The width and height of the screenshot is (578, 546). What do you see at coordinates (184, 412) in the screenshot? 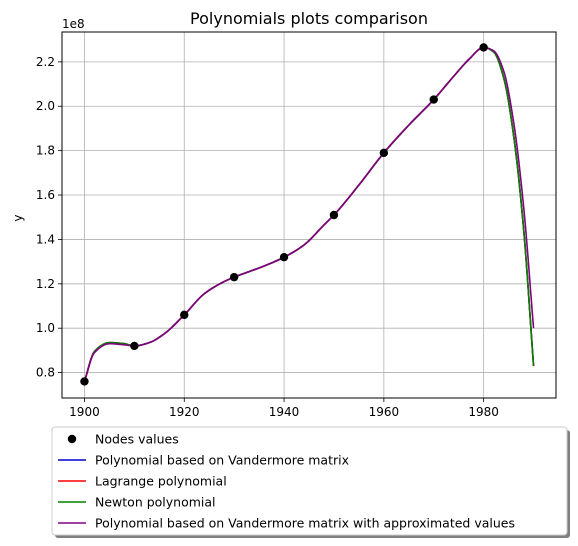
I see `x-tick-label: 1920` at bounding box center [184, 412].